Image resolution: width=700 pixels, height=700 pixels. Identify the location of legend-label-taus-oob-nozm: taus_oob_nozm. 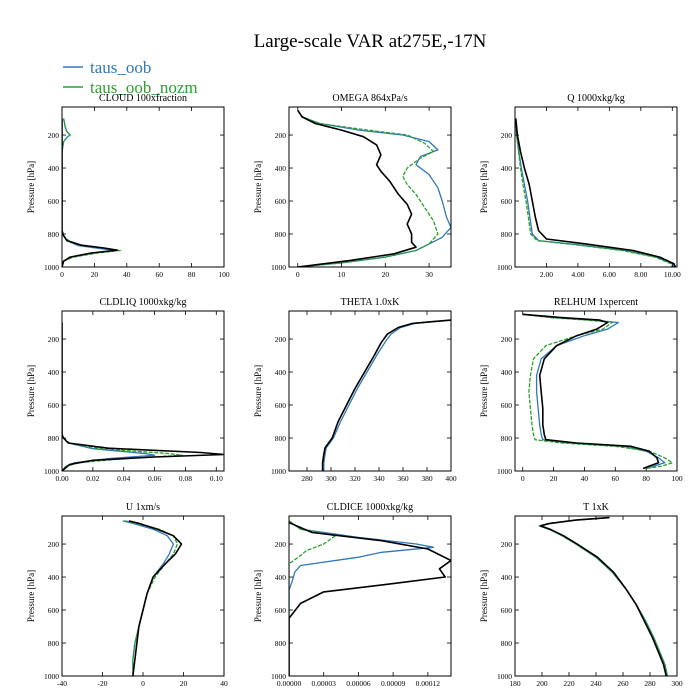
(144, 87).